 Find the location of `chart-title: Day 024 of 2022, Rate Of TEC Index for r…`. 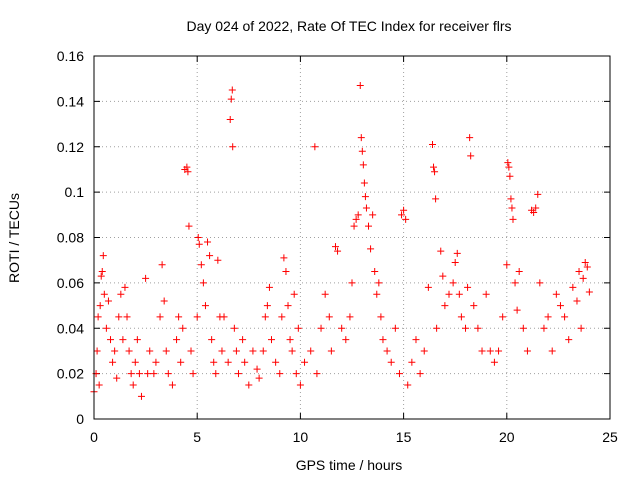

chart-title: Day 024 of 2022, Rate Of TEC Index for r… is located at coordinates (348, 26).